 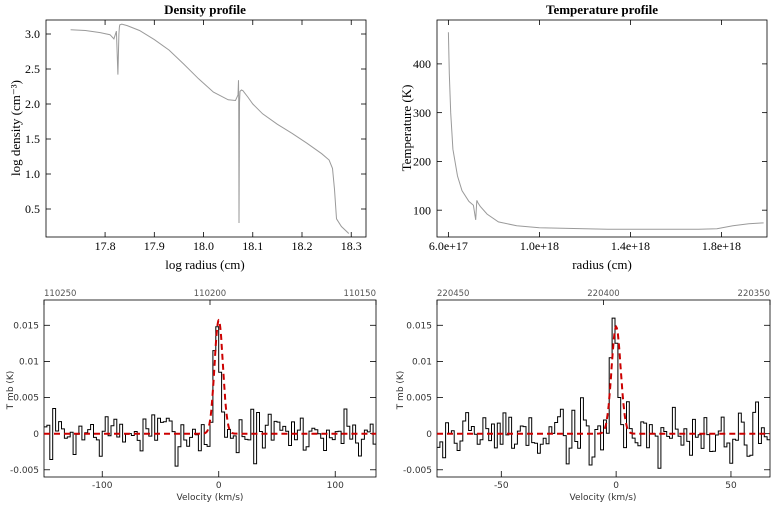 I want to click on density-ytick-label: 1.0, so click(x=32, y=174).